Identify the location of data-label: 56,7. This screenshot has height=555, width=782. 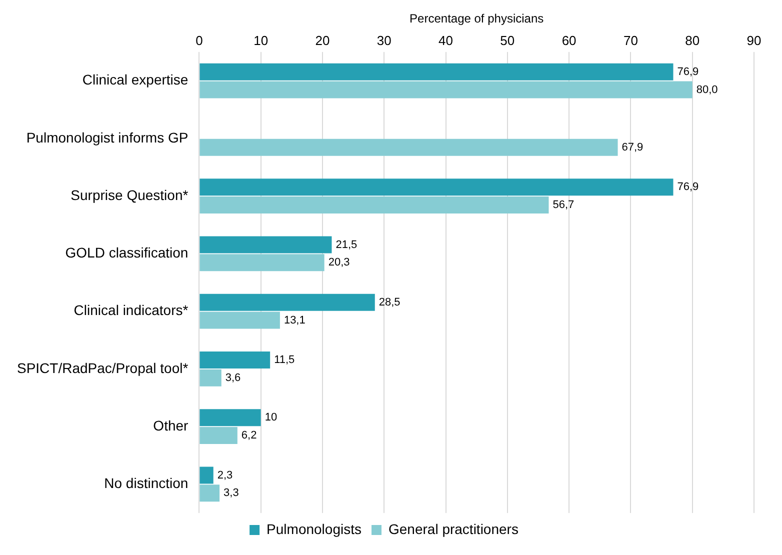
(563, 205).